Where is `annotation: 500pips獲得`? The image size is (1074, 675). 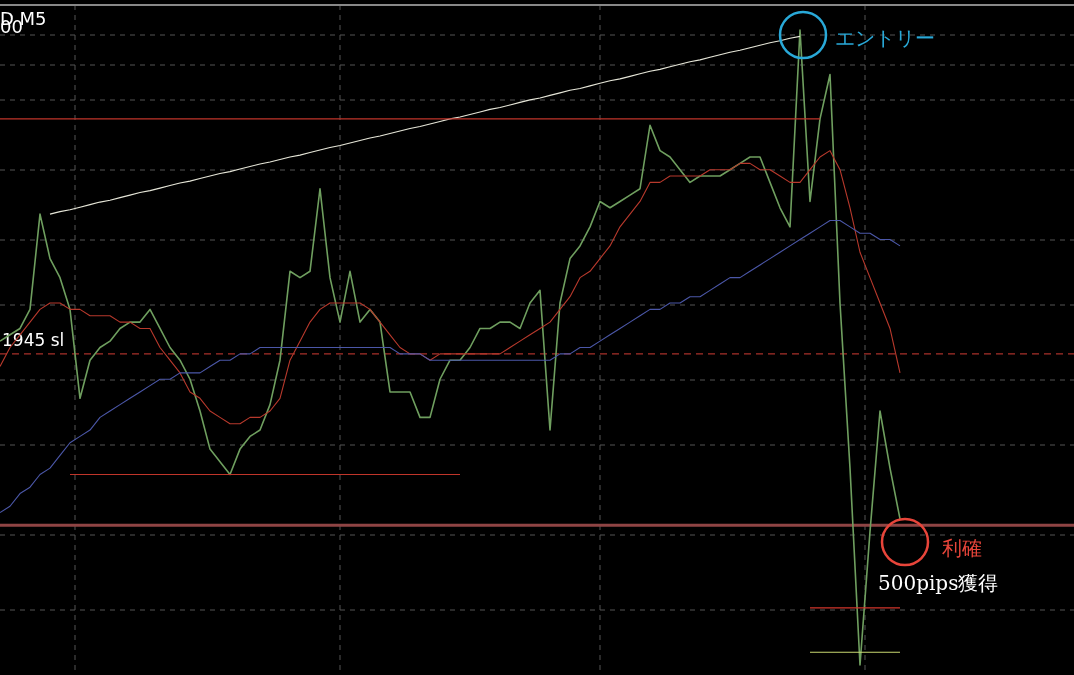
annotation: 500pips獲得 is located at coordinates (938, 583).